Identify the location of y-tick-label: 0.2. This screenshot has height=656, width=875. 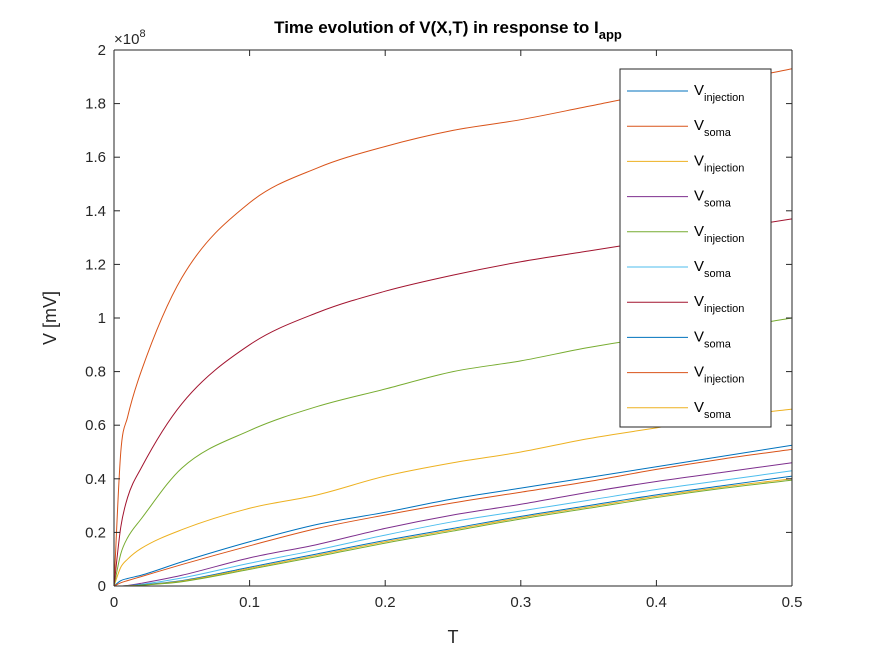
(95, 532).